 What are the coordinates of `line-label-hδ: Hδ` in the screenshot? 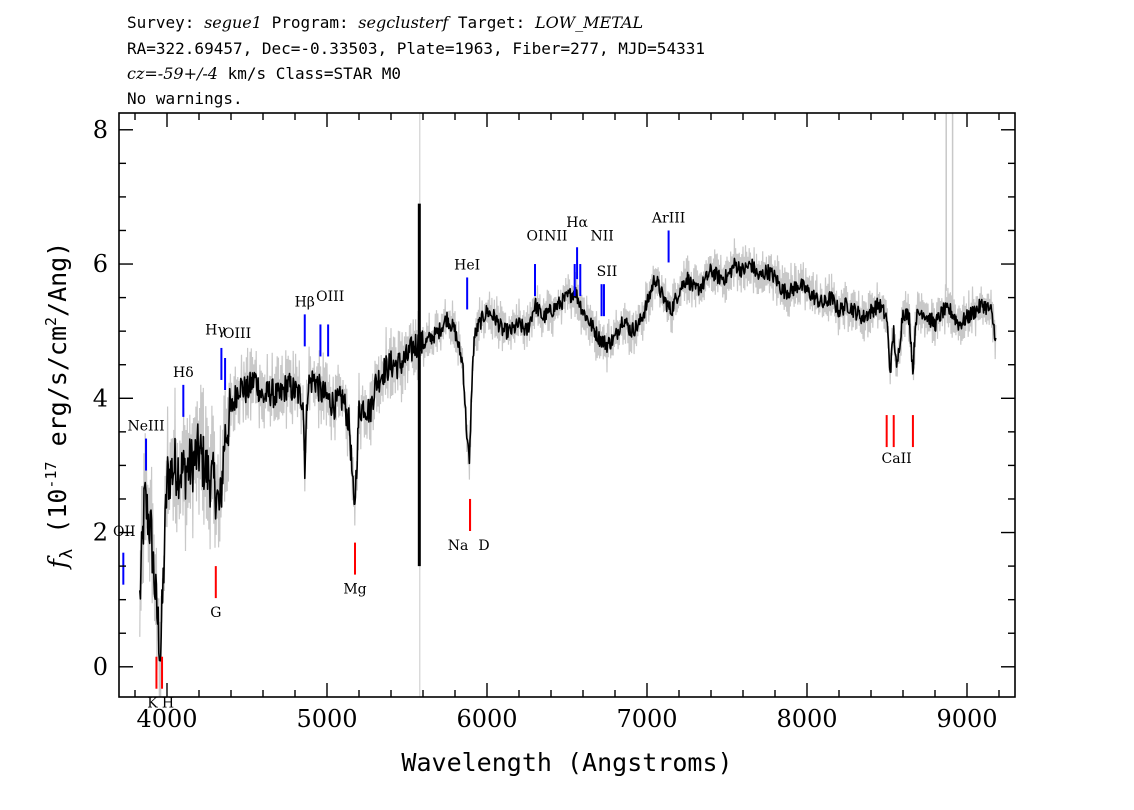 It's located at (183, 373).